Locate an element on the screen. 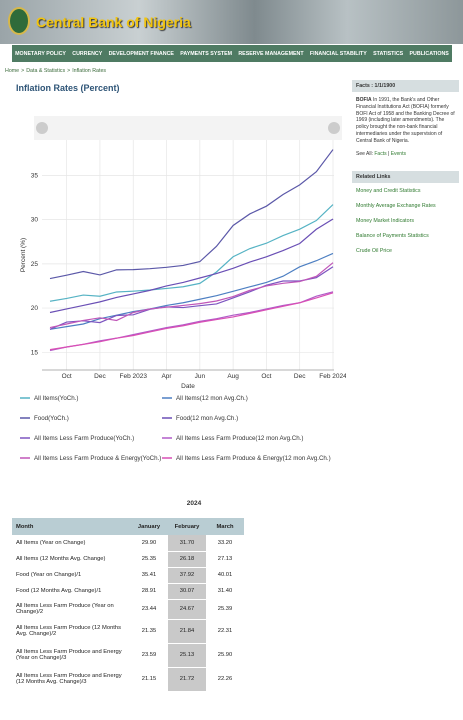 Image resolution: width=463 pixels, height=720 pixels. breadcrumb-item: Data & Statistics is located at coordinates (46, 71).